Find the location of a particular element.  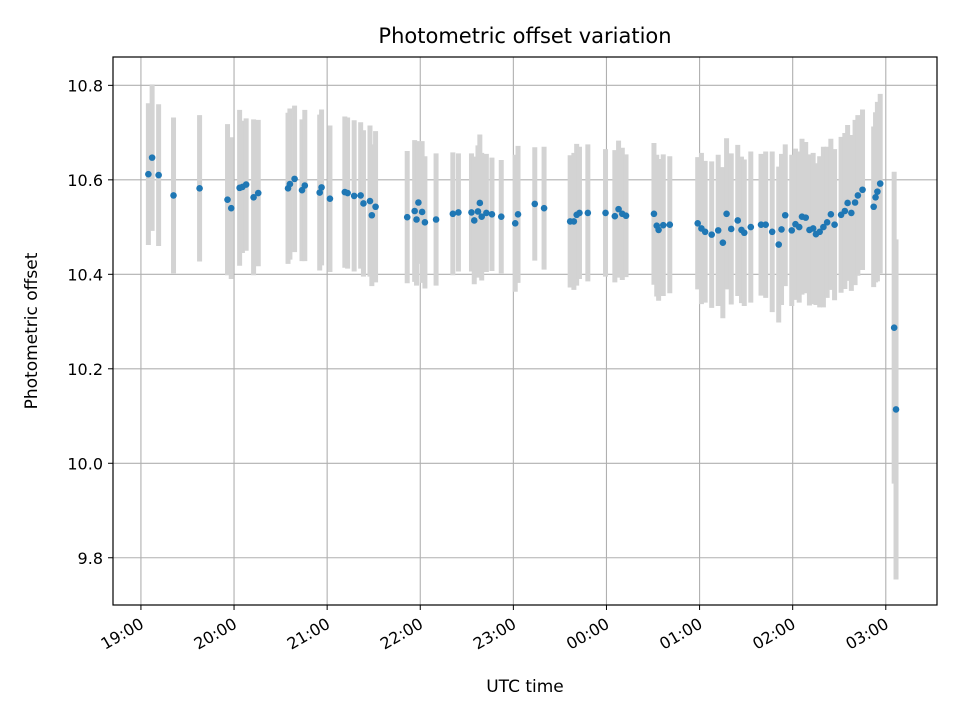

y-axis-label: Photometric offset is located at coordinates (32, 330).